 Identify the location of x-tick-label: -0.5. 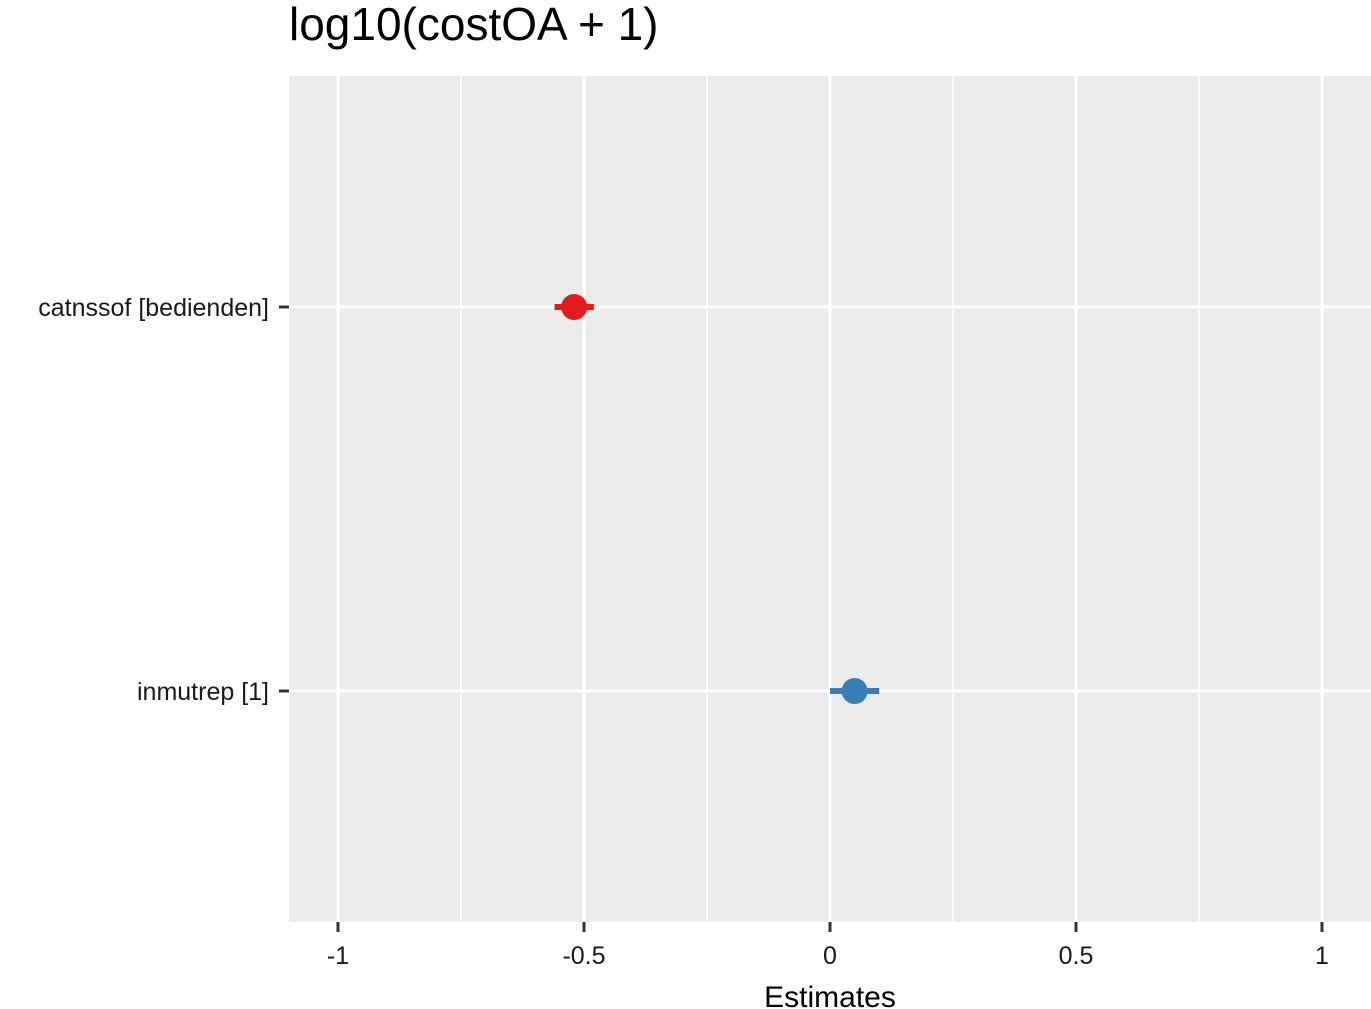
(583, 956).